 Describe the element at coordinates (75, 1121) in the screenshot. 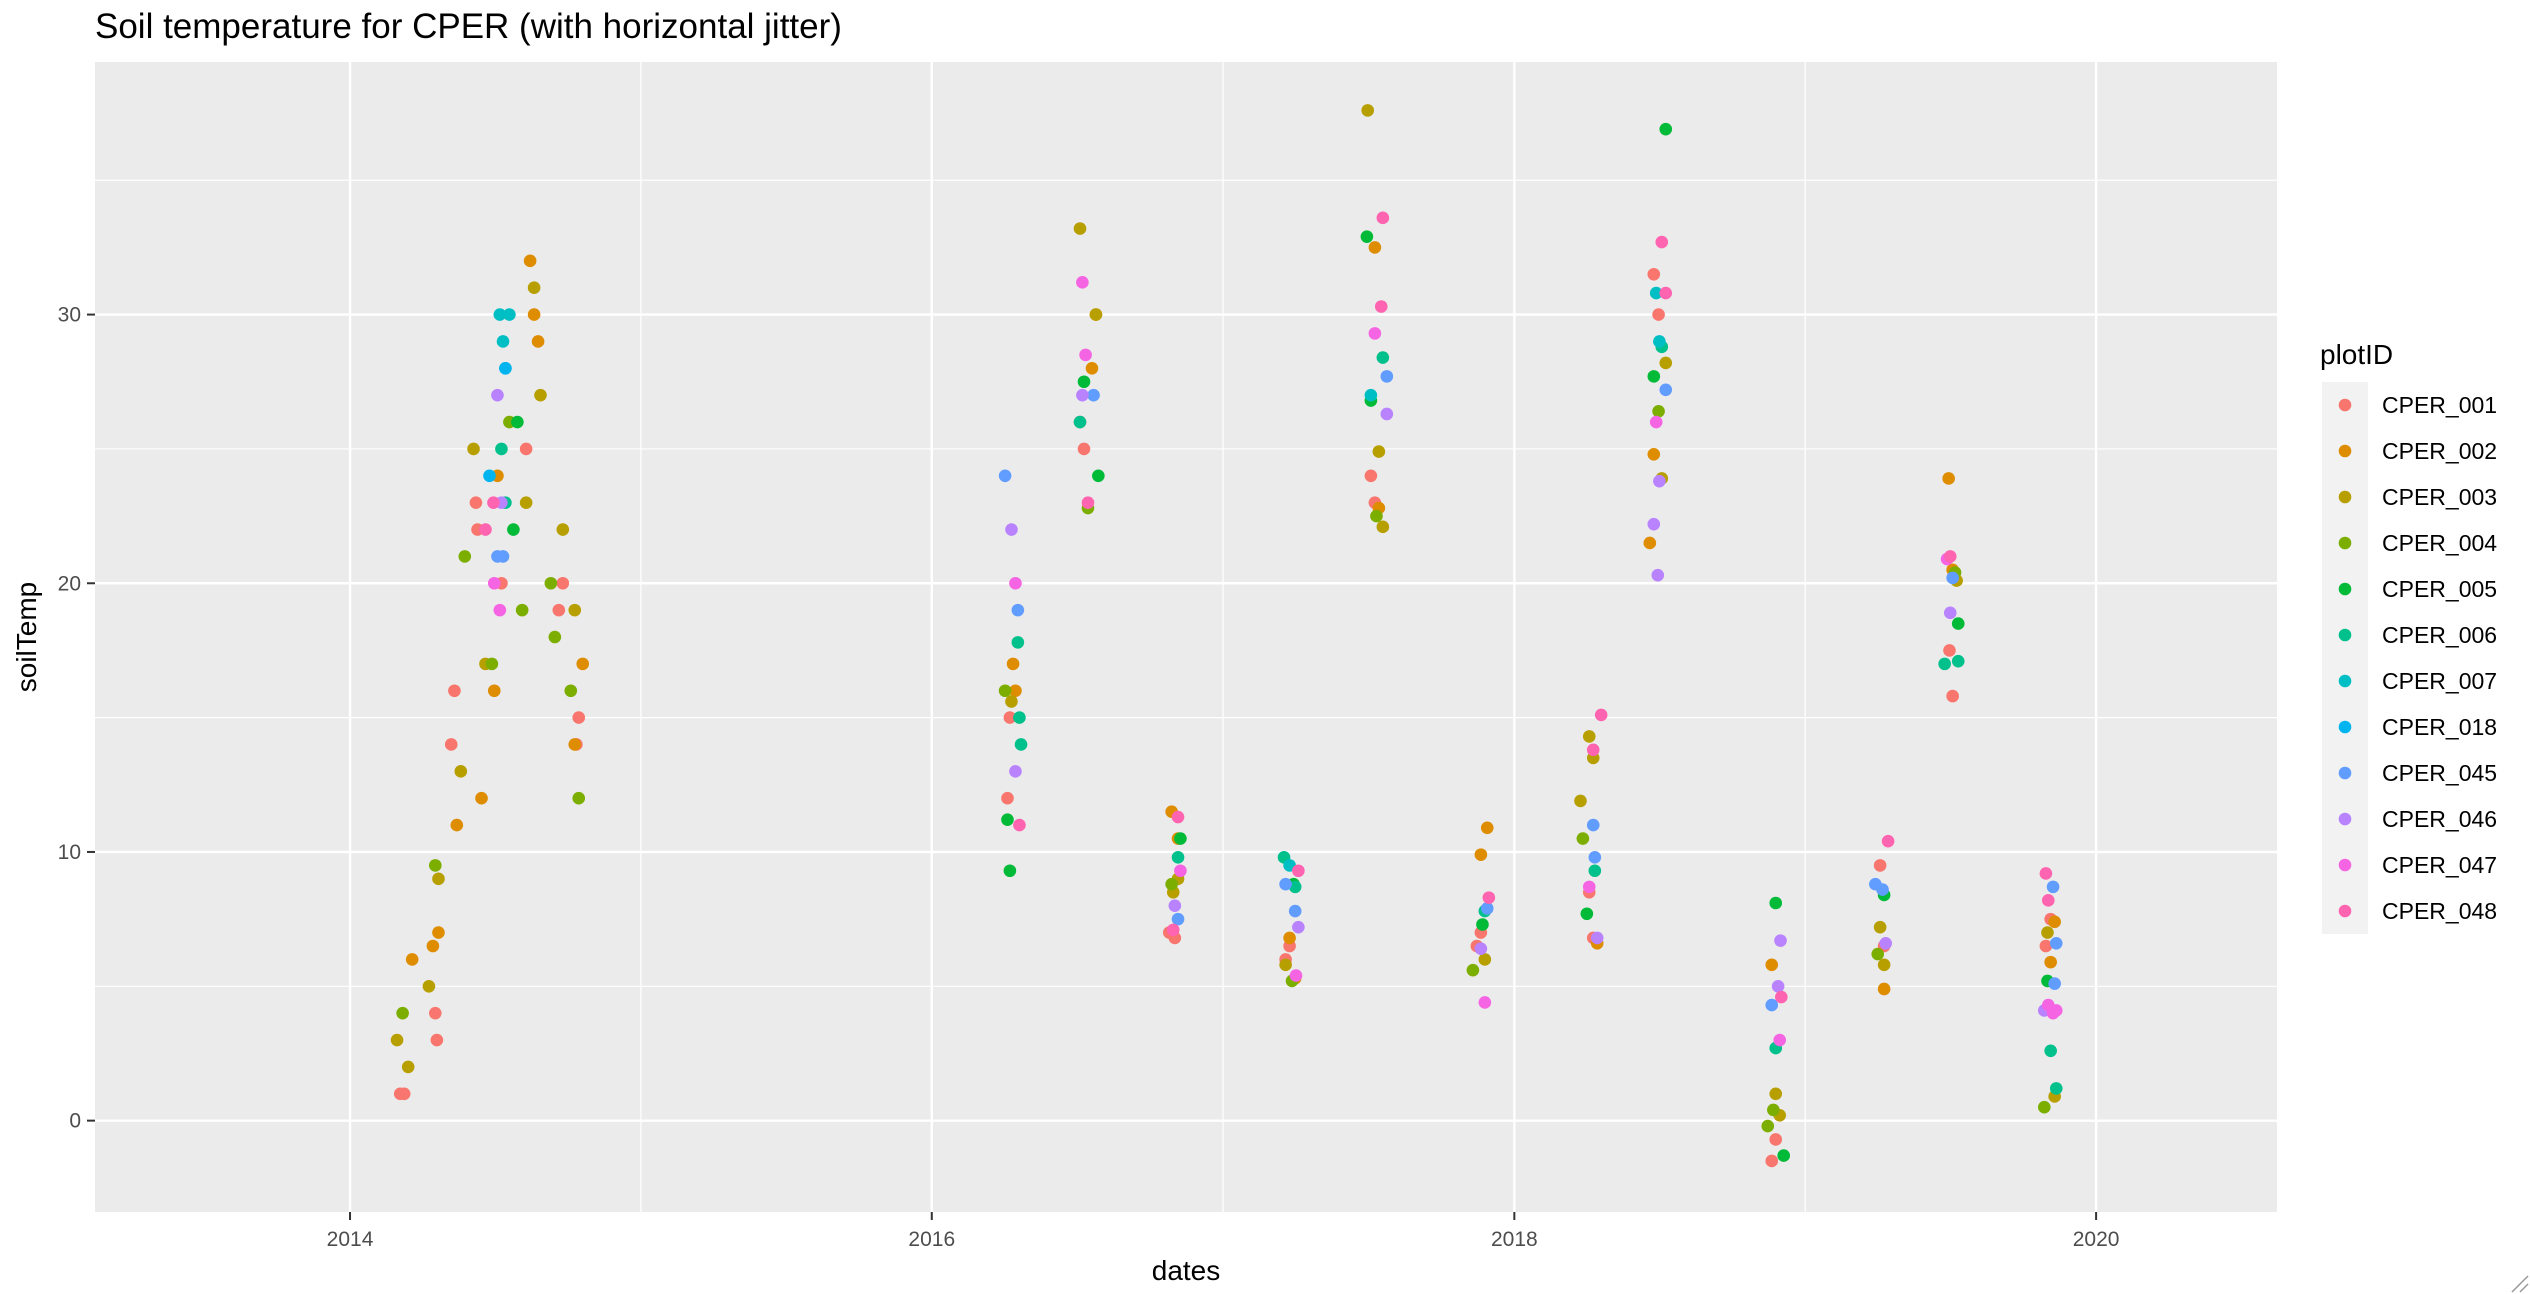

I see `y-tick-label: 0` at that location.